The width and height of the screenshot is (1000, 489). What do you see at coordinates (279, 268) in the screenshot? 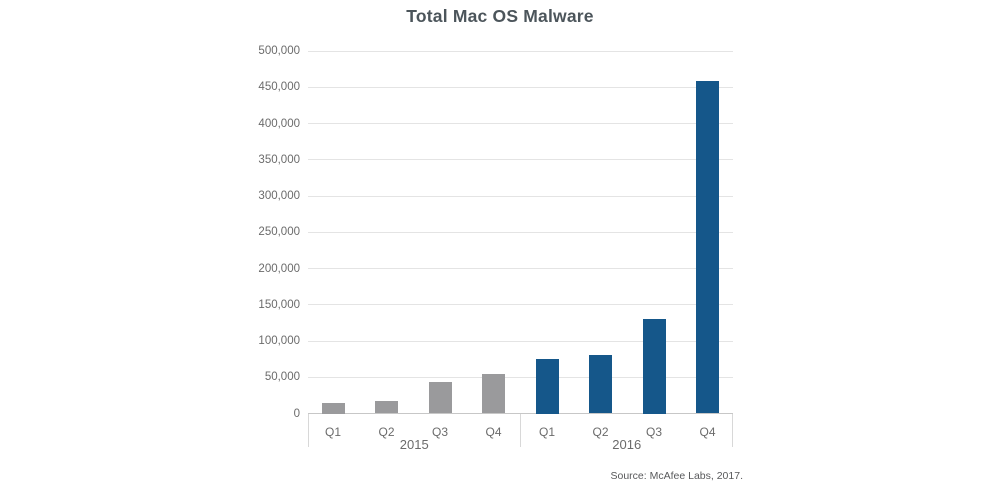
I see `y-tick-label: 200,000` at bounding box center [279, 268].